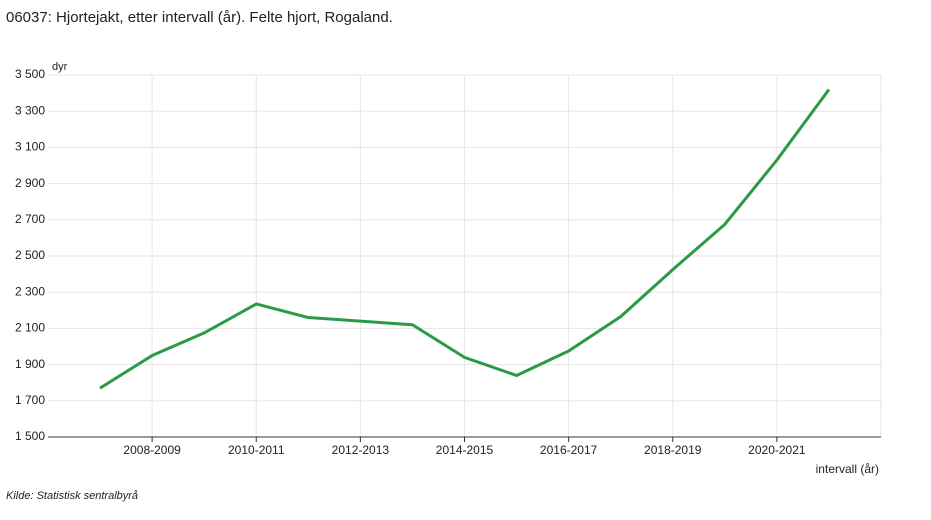 Image resolution: width=931 pixels, height=520 pixels. I want to click on y-tick-label: 3 100, so click(30, 147).